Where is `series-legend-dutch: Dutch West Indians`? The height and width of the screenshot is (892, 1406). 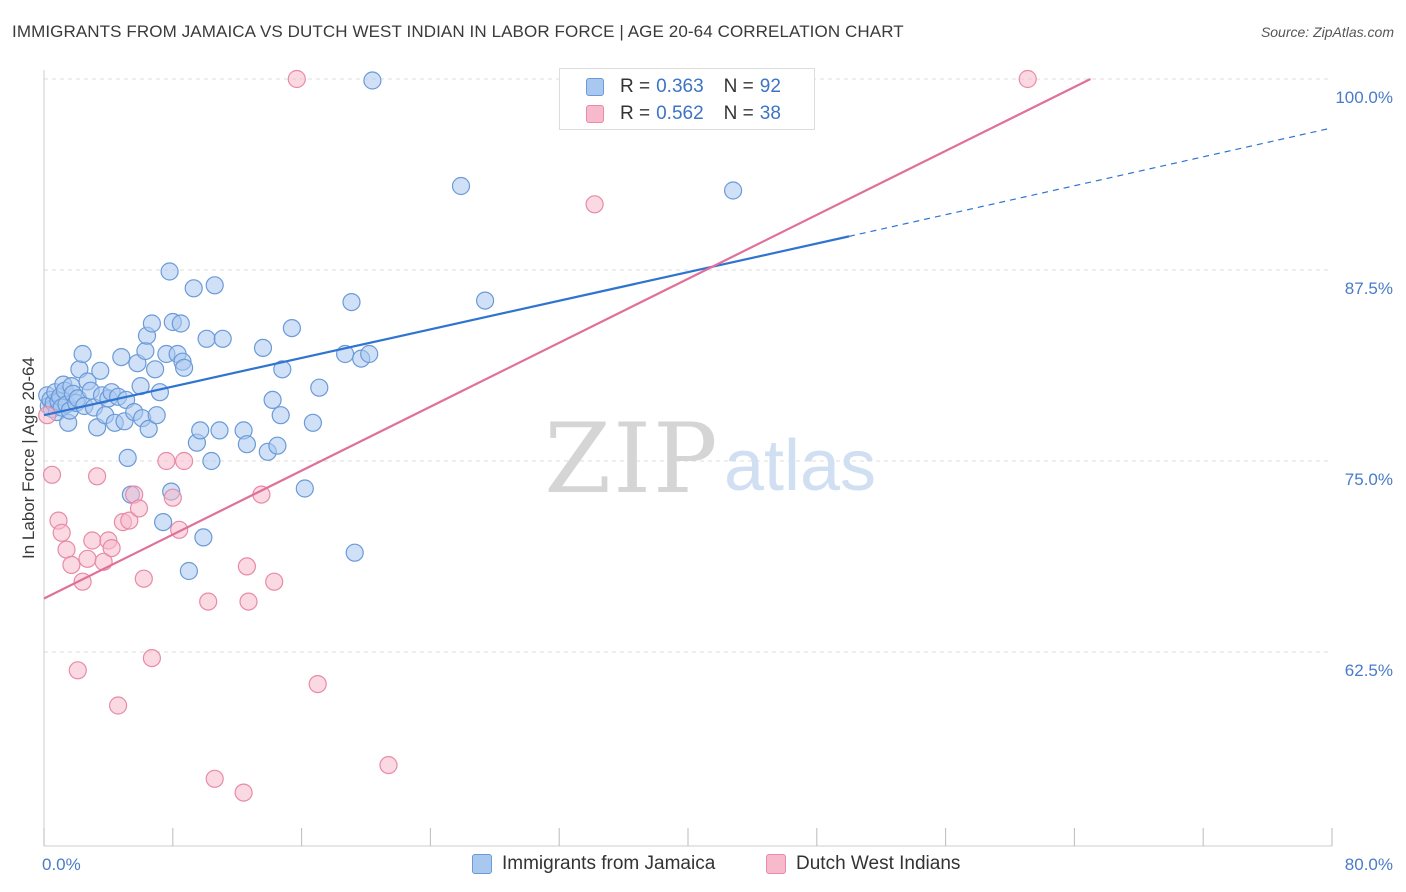
series-legend-dutch: Dutch West Indians is located at coordinates (863, 864).